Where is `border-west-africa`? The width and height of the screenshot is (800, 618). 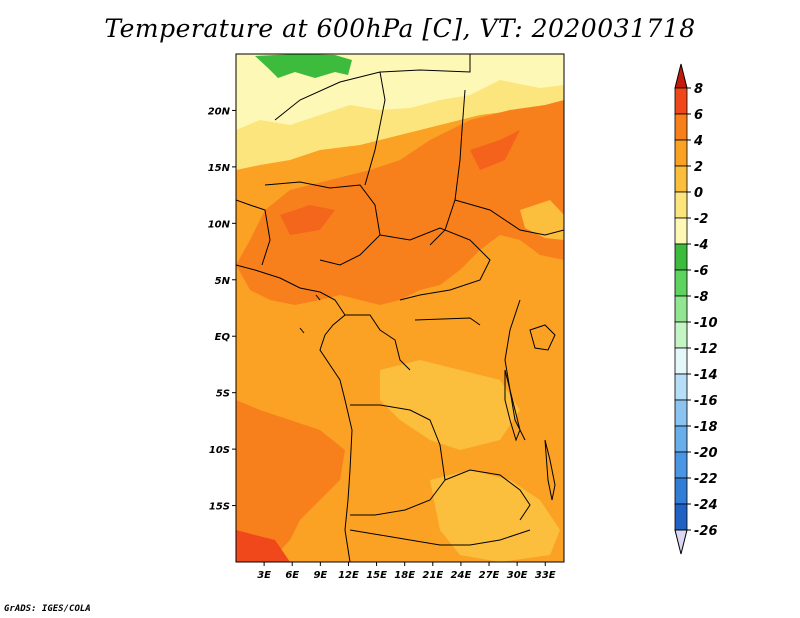 border-west-africa is located at coordinates (253, 232).